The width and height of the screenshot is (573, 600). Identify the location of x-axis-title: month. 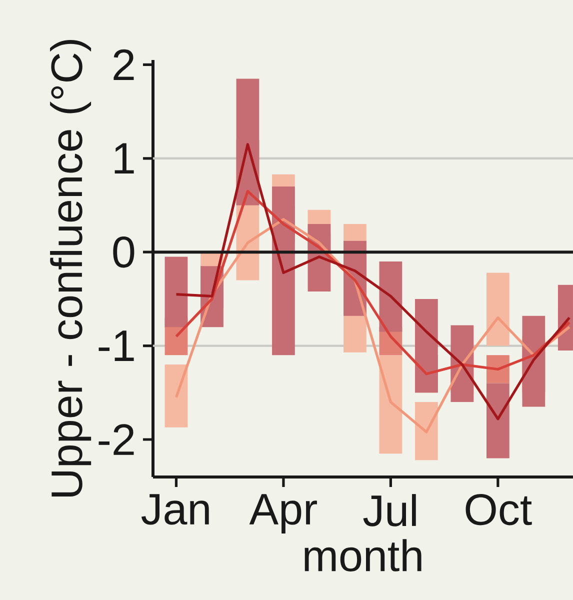
(363, 555).